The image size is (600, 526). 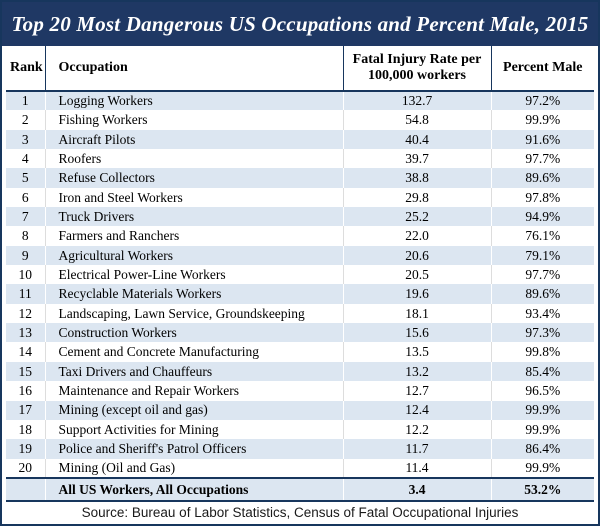 I want to click on rank-cell: 15, so click(x=25, y=371).